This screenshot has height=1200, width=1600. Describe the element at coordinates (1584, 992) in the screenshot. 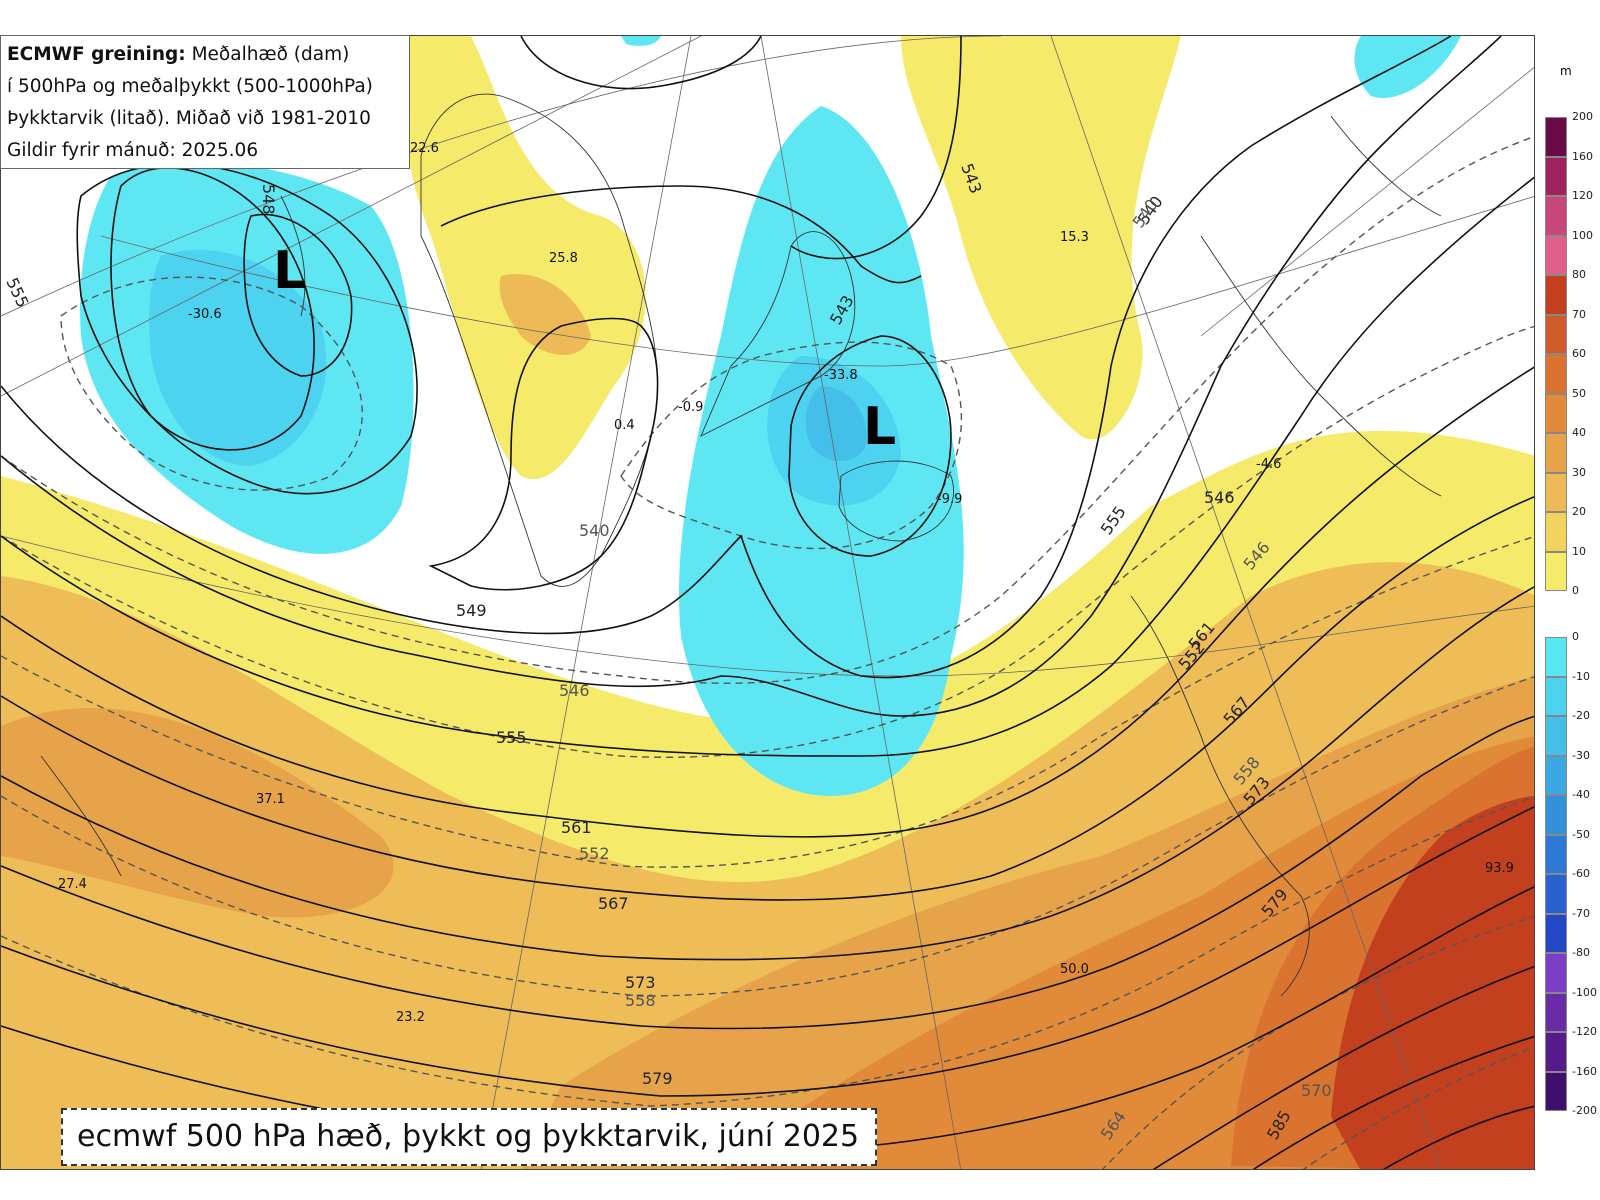

I see `colorbar-tick-label: -100` at that location.